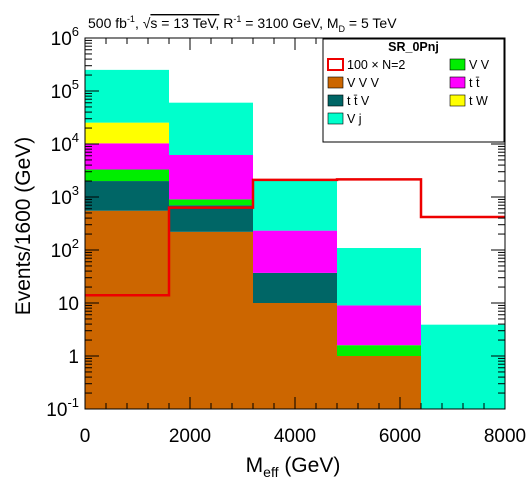 Image resolution: width=532 pixels, height=481 pixels. I want to click on legend-box, so click(413, 90).